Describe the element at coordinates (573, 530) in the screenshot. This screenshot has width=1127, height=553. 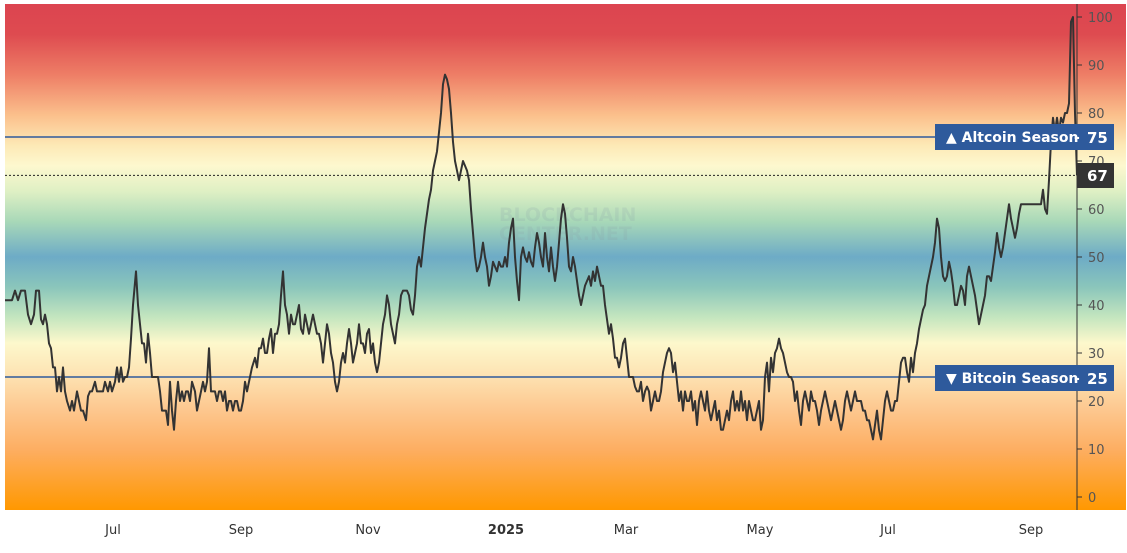
I see `x-axis-labels: Jul Sep Nov 2025 Mar May Jul Sep` at that location.